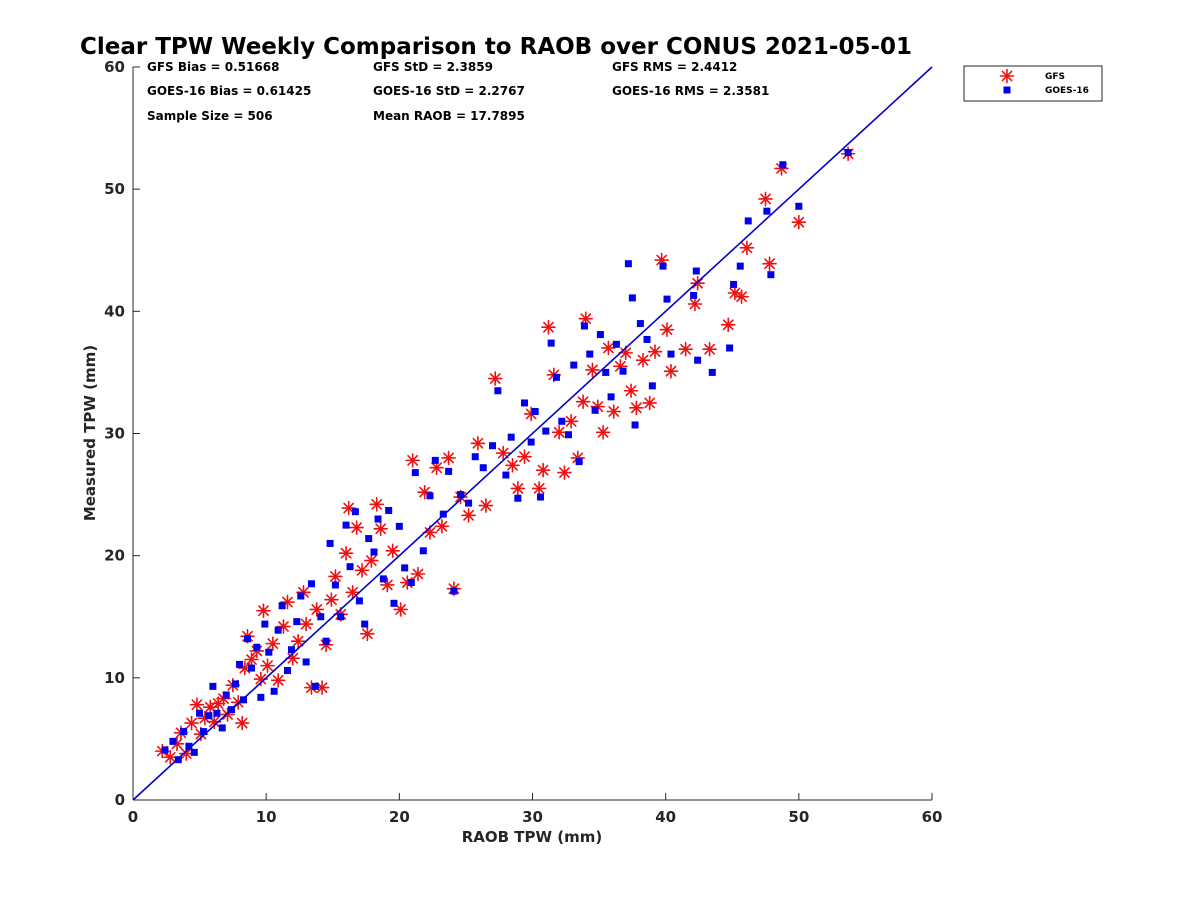 This screenshot has height=900, width=1200. What do you see at coordinates (133, 817) in the screenshot?
I see `x-tick-label: 0` at bounding box center [133, 817].